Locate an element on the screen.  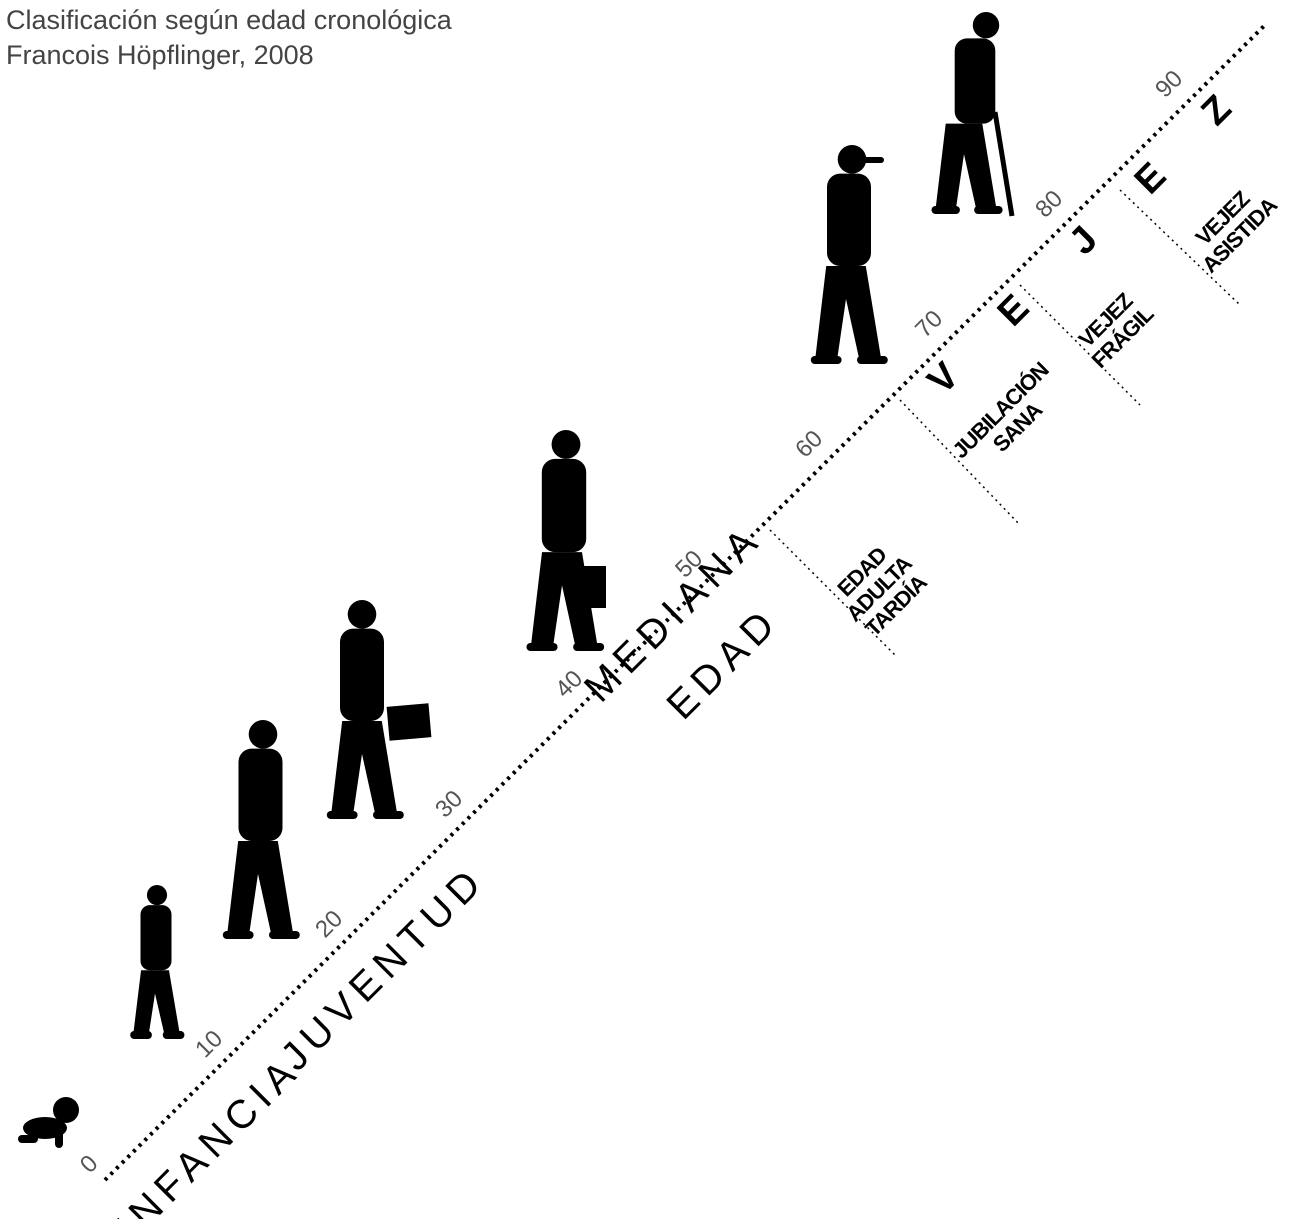
age-tick: 20 is located at coordinates (329, 924).